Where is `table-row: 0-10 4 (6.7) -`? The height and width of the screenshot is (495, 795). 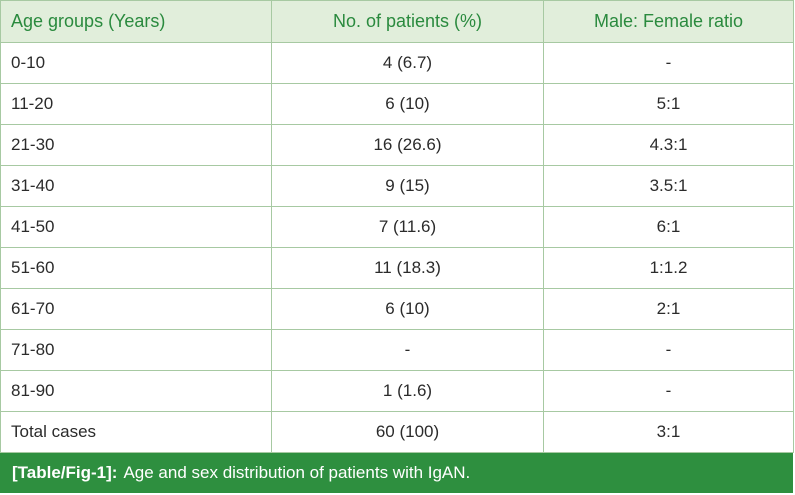
table-row: 0-10 4 (6.7) - is located at coordinates (397, 63).